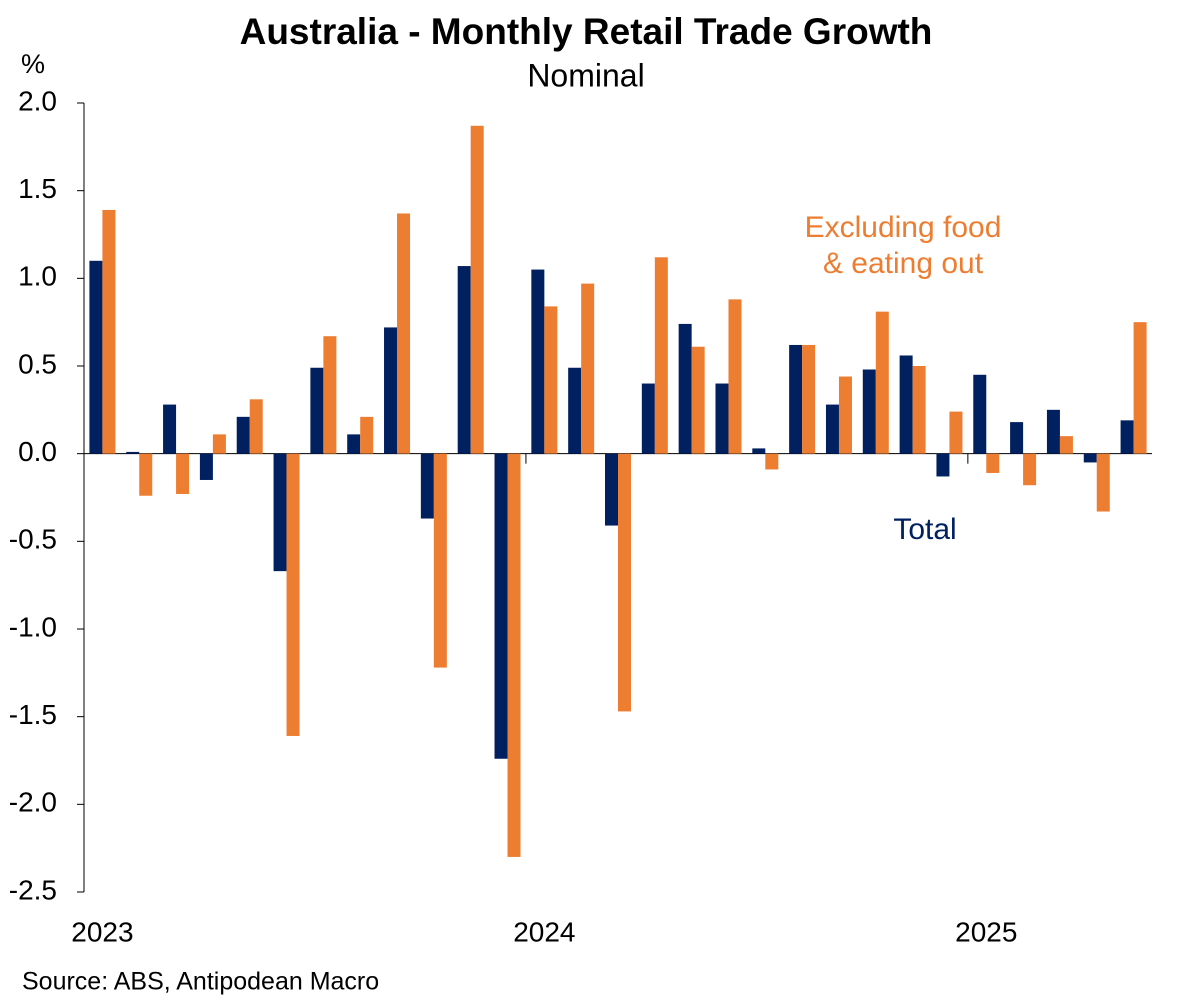  Describe the element at coordinates (544, 931) in the screenshot. I see `x-tick-label: 2024` at that location.